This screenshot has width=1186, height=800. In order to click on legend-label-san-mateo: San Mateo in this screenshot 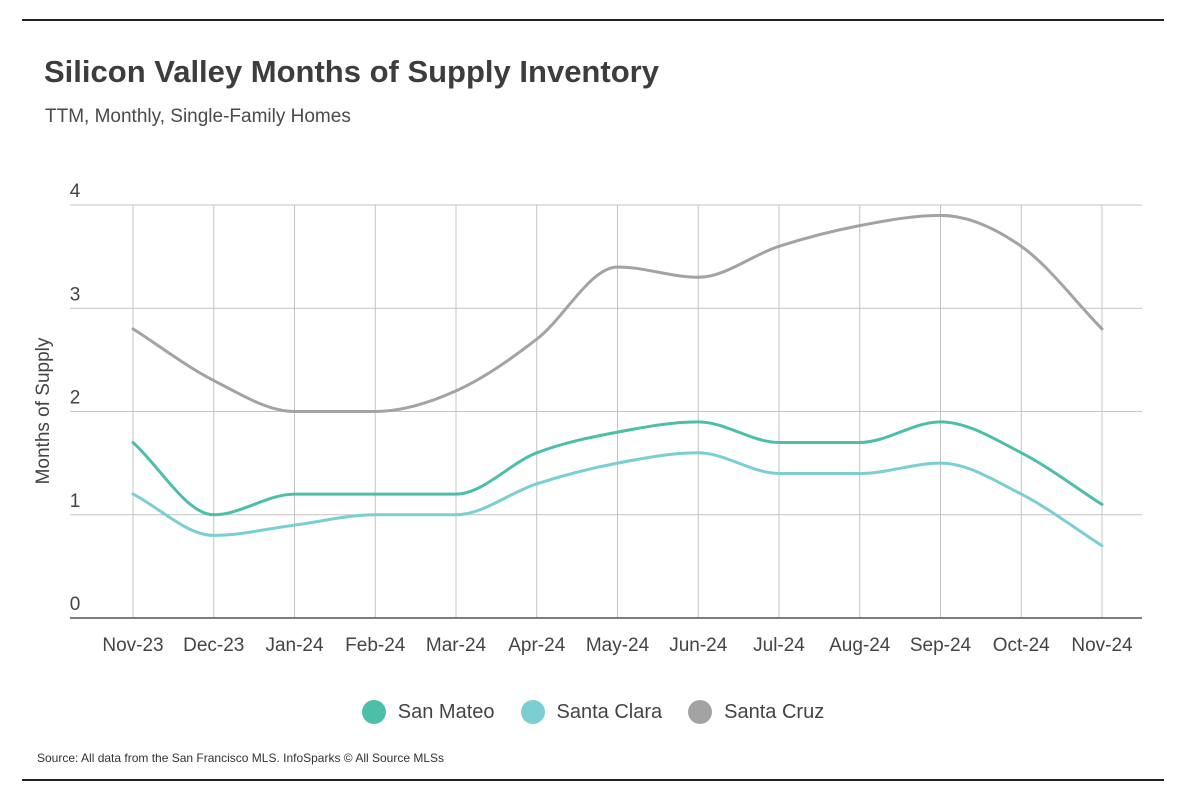, I will do `click(446, 711)`.